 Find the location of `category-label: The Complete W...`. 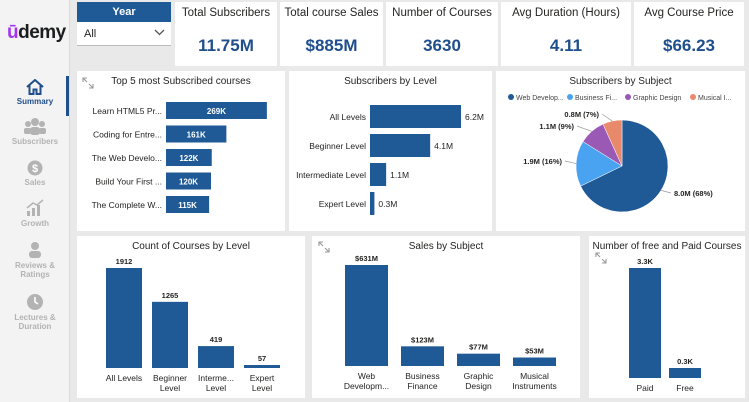

category-label: The Complete W... is located at coordinates (127, 205).